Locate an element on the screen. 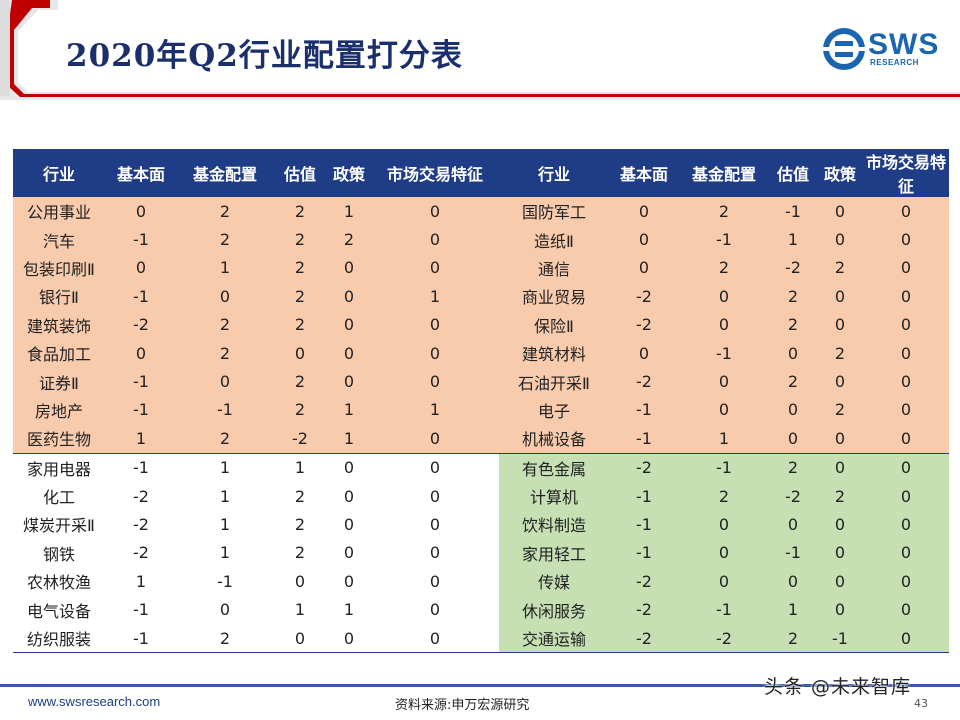 The width and height of the screenshot is (960, 720). industry-cell: 有色金属 is located at coordinates (554, 467).